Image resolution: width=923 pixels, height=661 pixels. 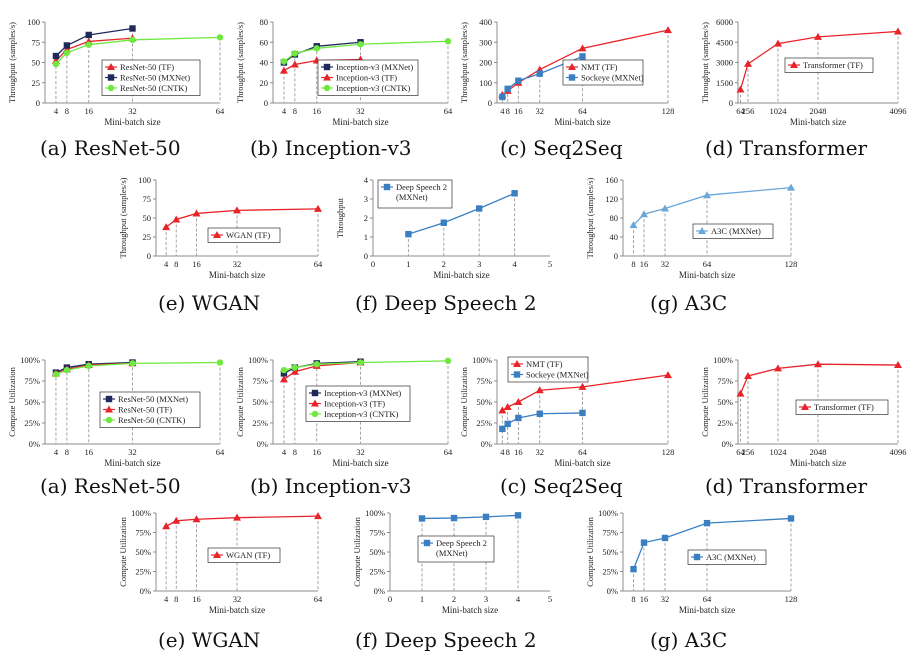 What do you see at coordinates (361, 414) in the screenshot?
I see `legend-label: Inception-v3 (CNTK)` at bounding box center [361, 414].